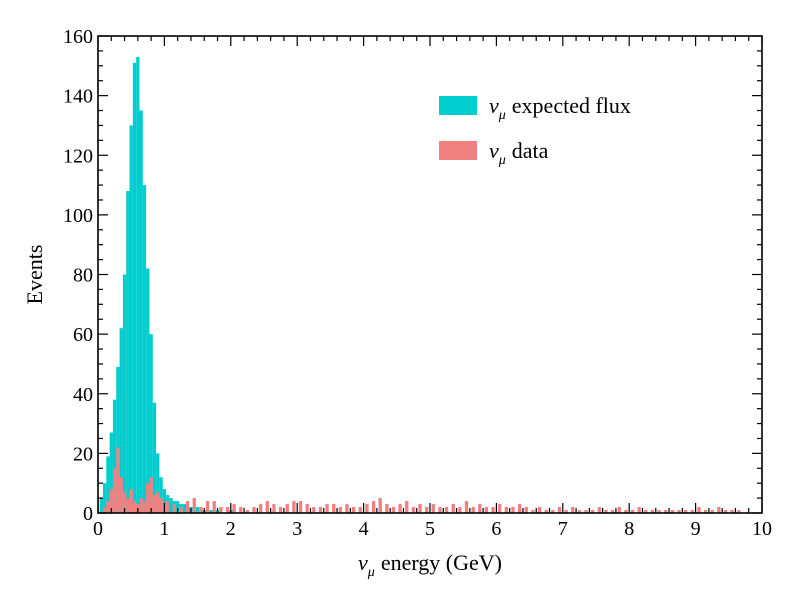 Image resolution: width=800 pixels, height=600 pixels. Describe the element at coordinates (371, 572) in the screenshot. I see `x-axis-label-subscript: μ` at that location.